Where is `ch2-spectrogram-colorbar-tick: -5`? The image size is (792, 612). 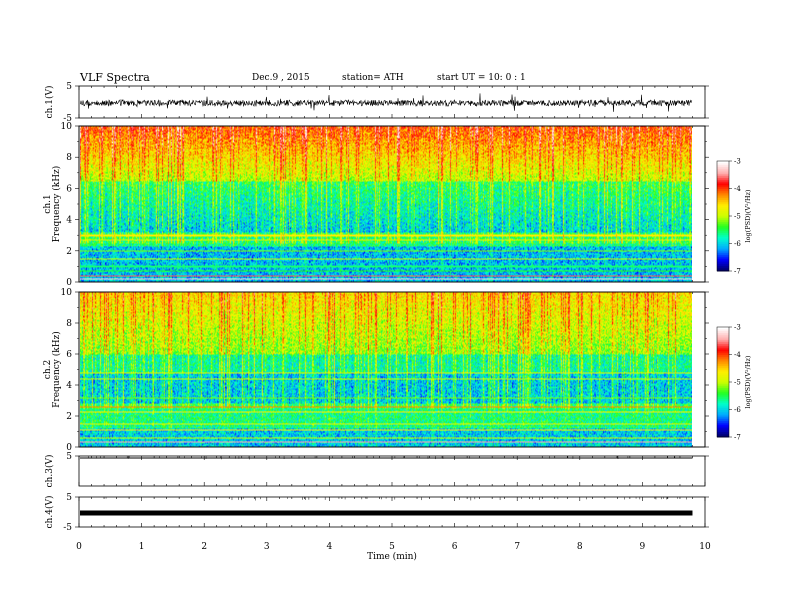
ch2-spectrogram-colorbar-tick: -5 is located at coordinates (737, 383).